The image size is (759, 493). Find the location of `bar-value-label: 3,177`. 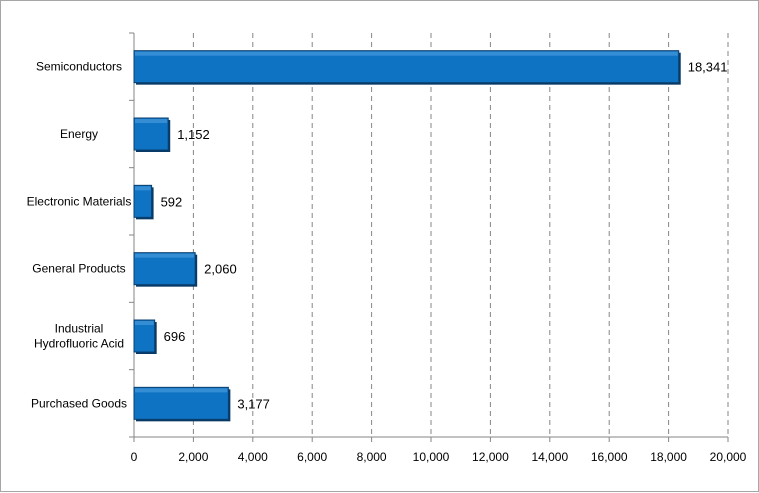

bar-value-label: 3,177 is located at coordinates (253, 403).